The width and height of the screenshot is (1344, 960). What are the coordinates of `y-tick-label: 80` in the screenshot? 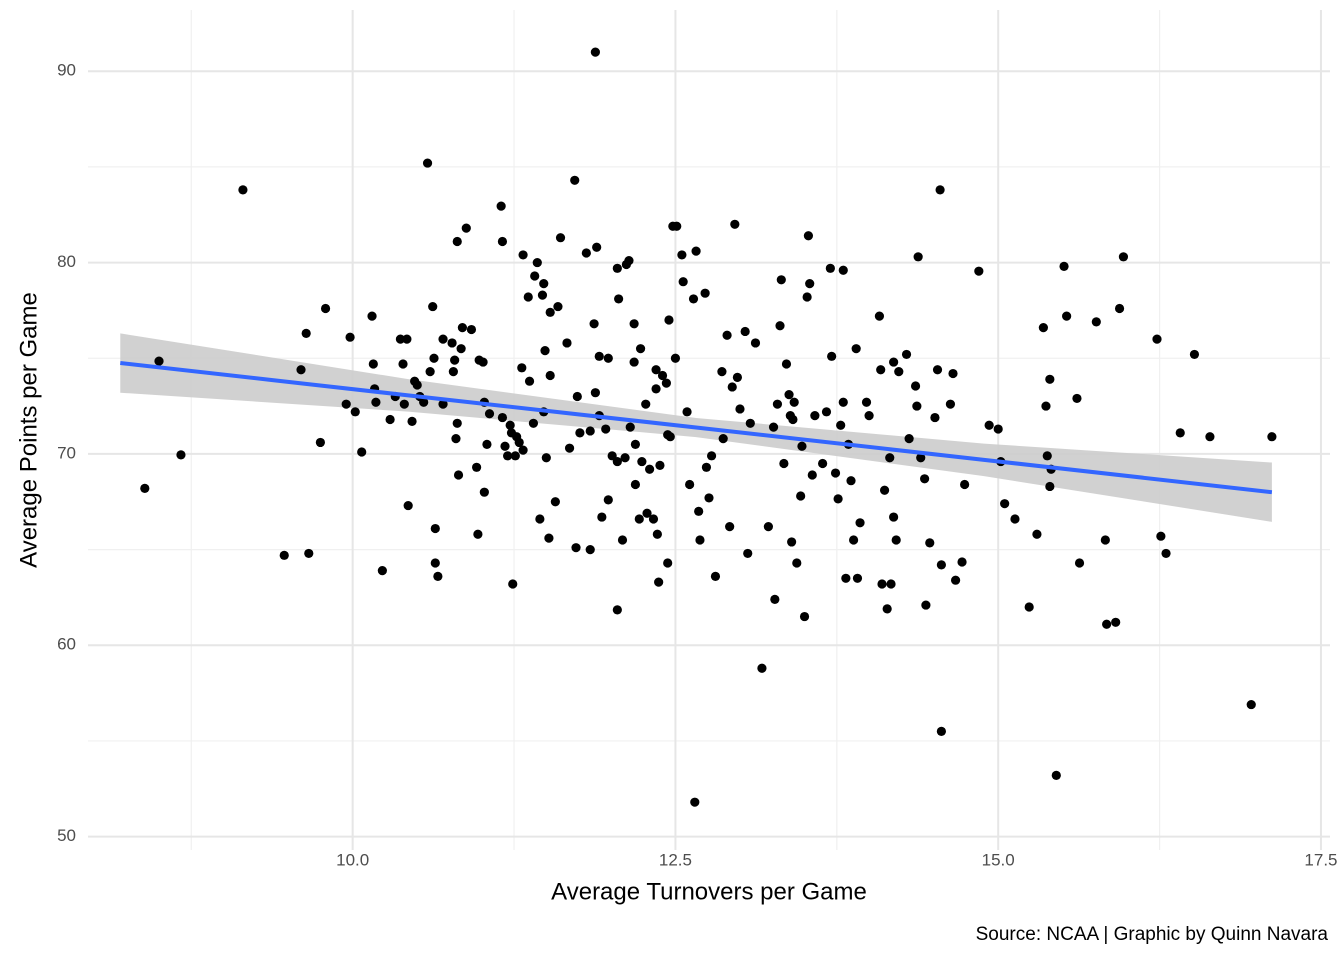 It's located at (66, 261).